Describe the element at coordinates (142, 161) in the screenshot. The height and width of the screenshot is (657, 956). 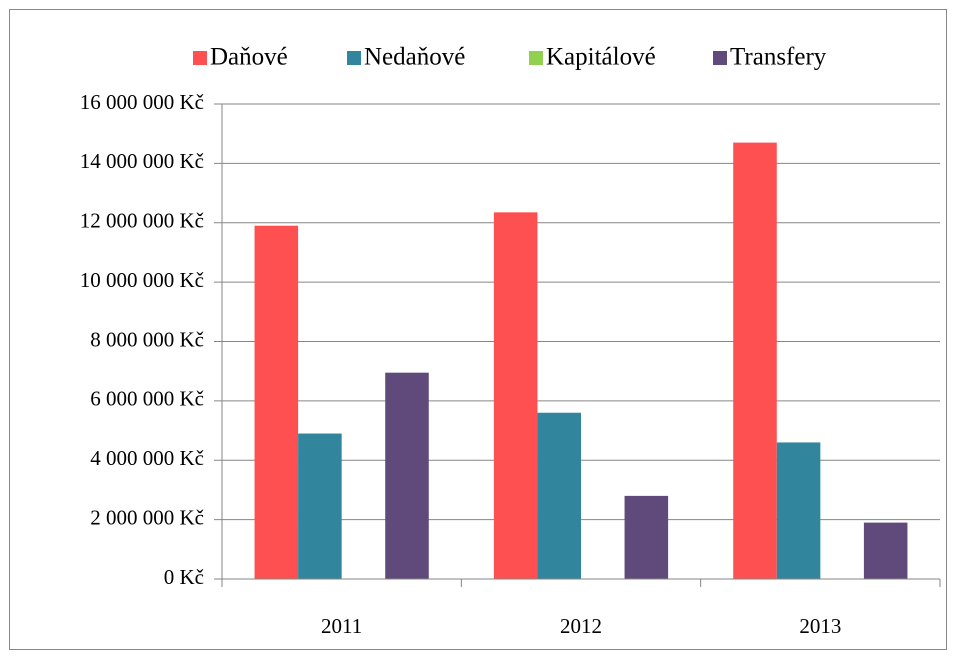
I see `y-tick-label: 14 000 000 Kč` at that location.